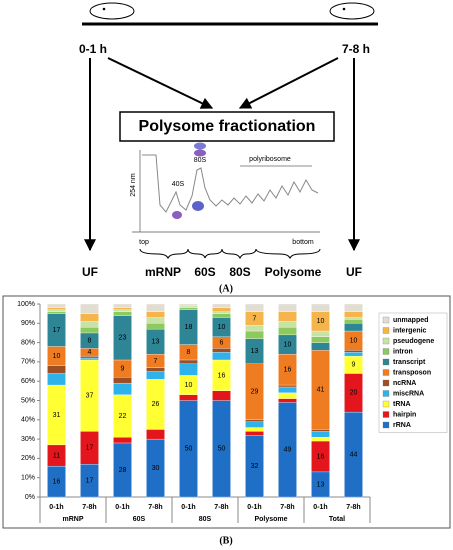 This screenshot has width=453, height=550. I want to click on fraction-label: Polysome, so click(293, 272).